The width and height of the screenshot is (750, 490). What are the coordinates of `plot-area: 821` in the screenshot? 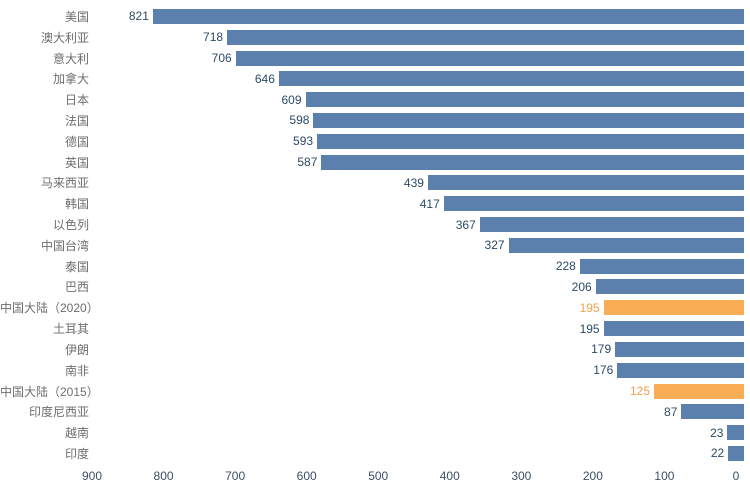 It's located at (420, 16).